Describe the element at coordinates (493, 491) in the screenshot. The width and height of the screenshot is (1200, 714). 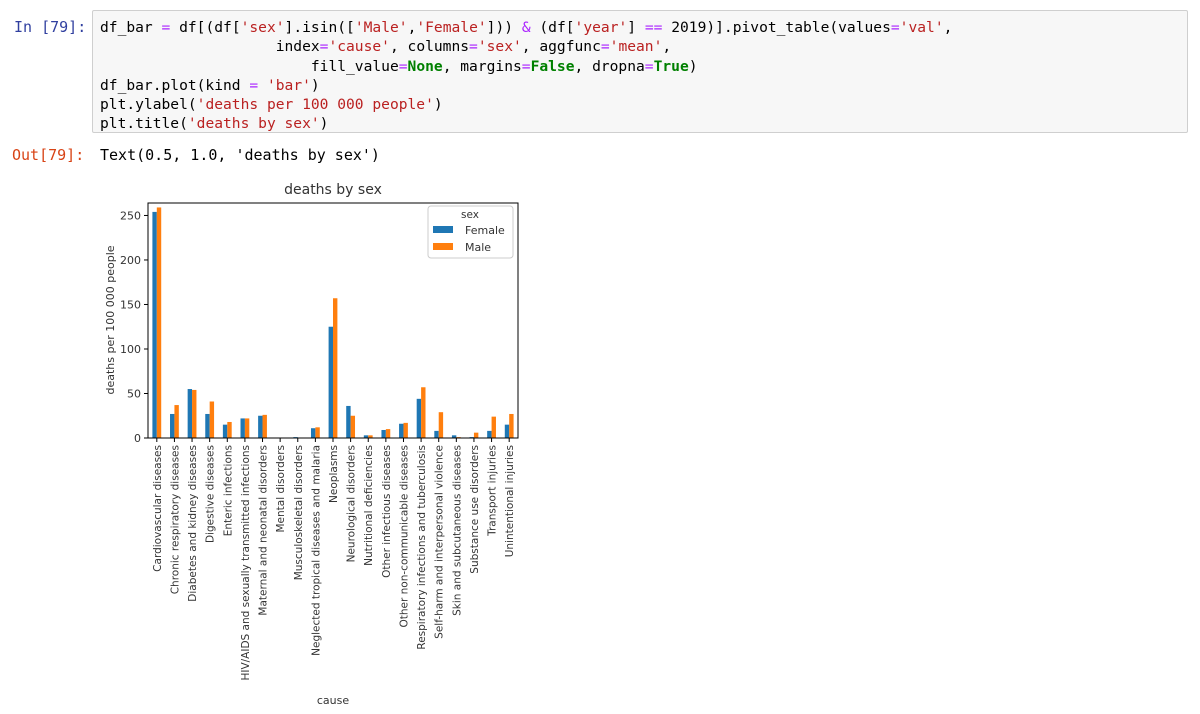
I see `x-tick-label: Transport injuries` at that location.